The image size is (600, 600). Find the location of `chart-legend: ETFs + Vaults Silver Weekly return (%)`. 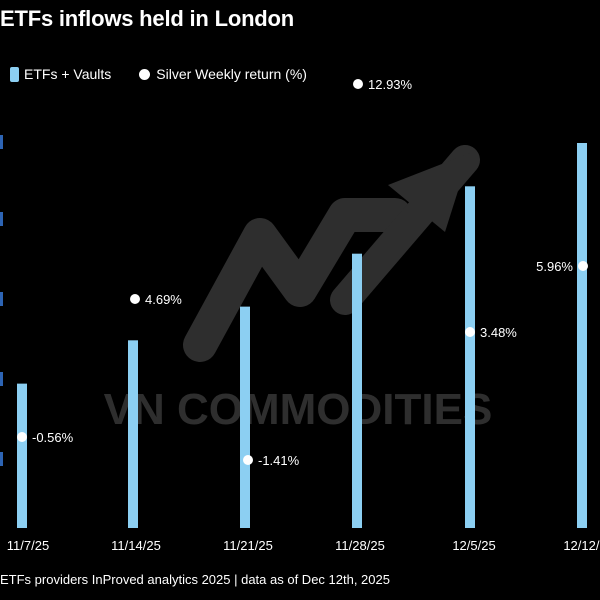

chart-legend: ETFs + Vaults Silver Weekly return (%) is located at coordinates (172, 74).